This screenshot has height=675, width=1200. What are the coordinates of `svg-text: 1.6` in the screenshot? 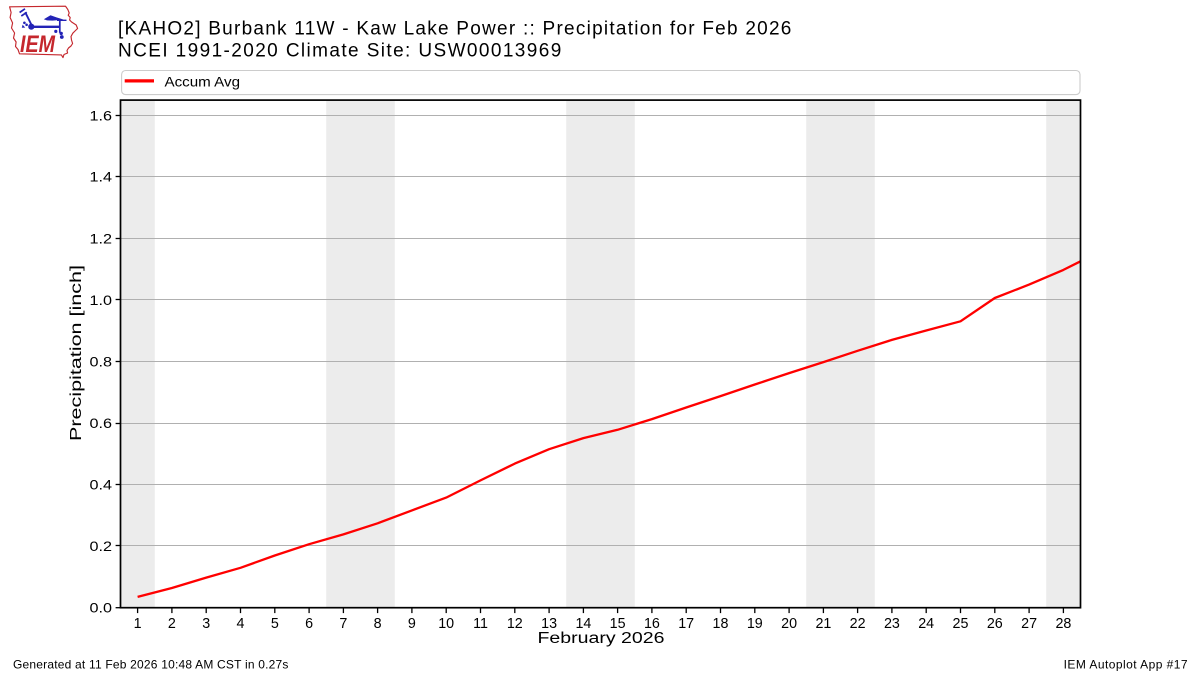 It's located at (101, 115).